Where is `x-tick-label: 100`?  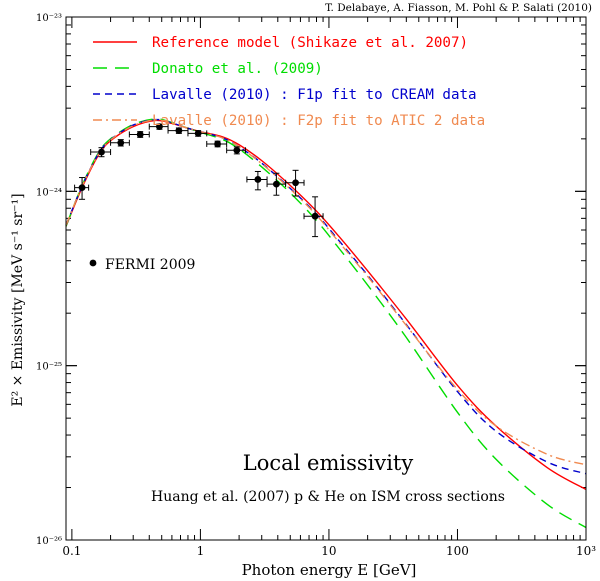
x-tick-label: 100 is located at coordinates (457, 551).